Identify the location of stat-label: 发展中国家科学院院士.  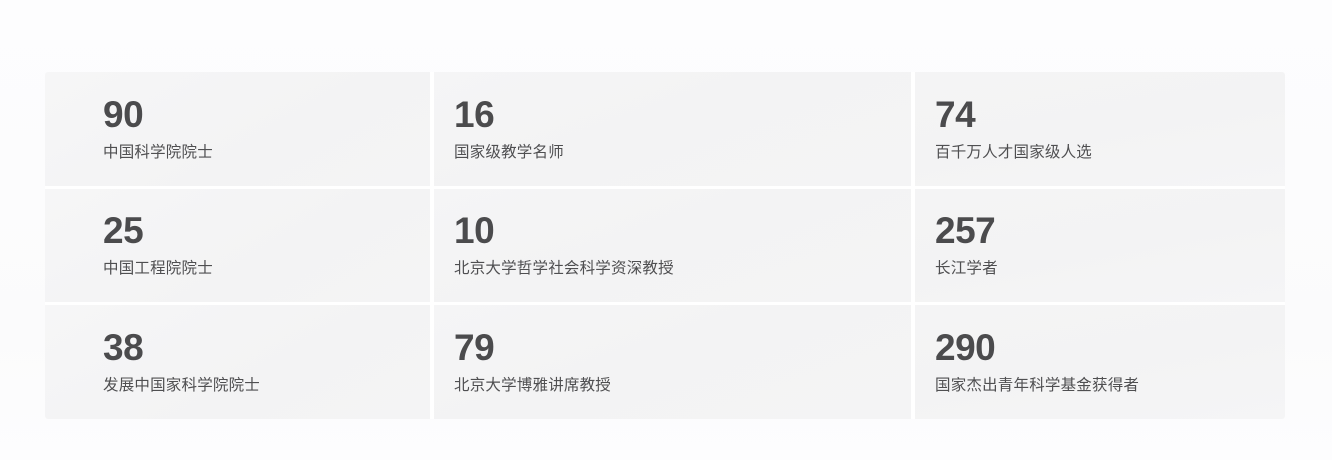
(182, 385).